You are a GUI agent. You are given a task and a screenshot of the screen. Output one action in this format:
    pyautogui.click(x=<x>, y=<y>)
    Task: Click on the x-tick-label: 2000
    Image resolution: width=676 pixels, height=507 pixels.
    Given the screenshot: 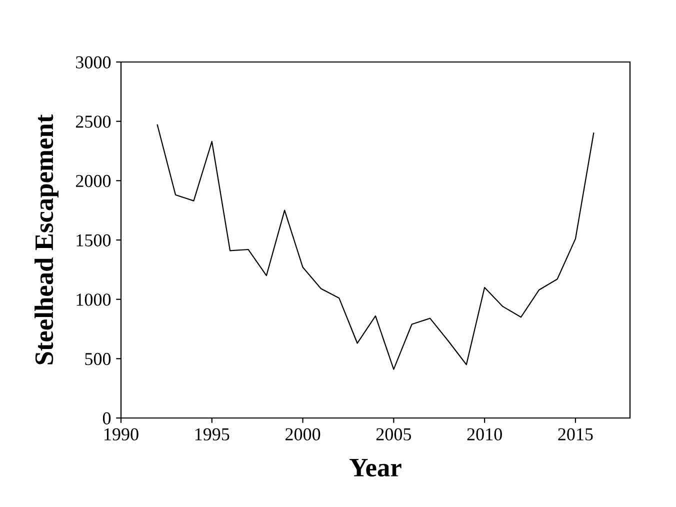 What is the action you would take?
    pyautogui.click(x=303, y=434)
    